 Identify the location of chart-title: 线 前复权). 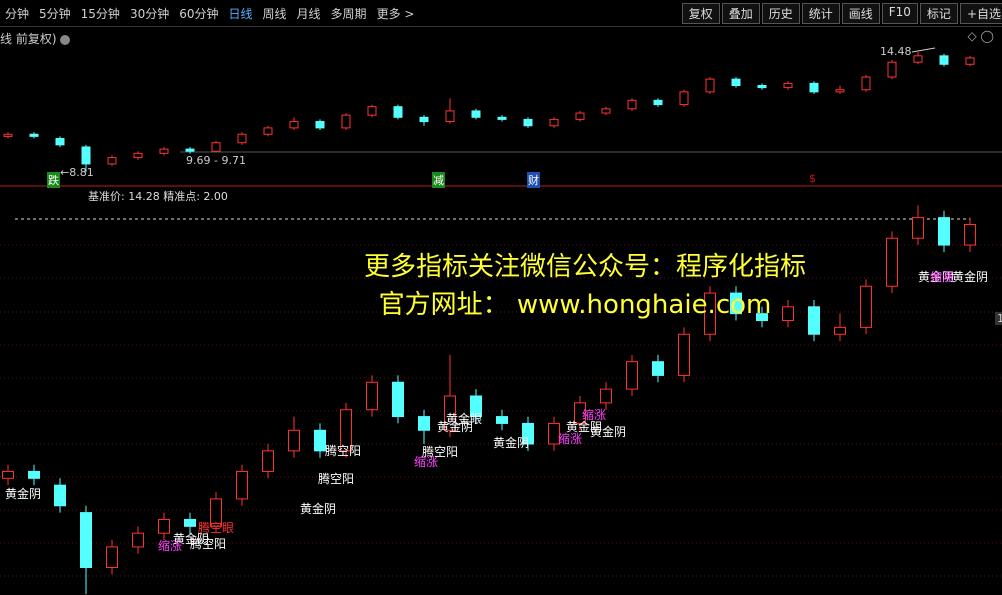
(35, 38).